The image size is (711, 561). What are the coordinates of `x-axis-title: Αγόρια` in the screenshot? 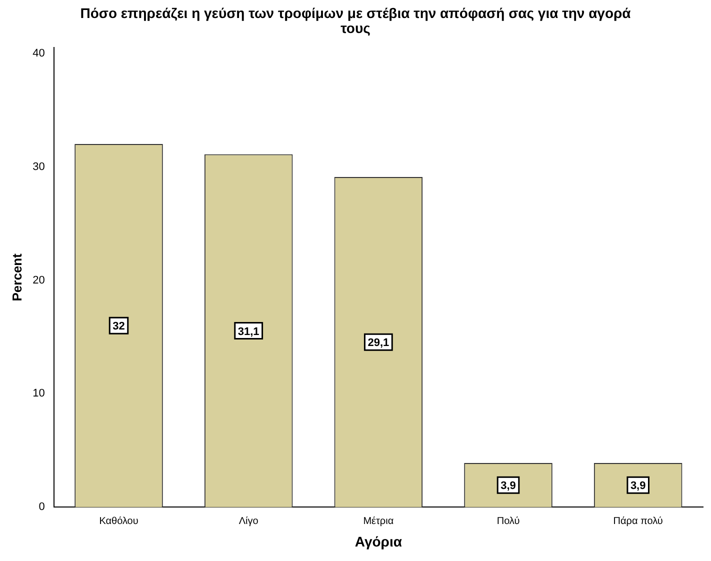 It's located at (378, 541).